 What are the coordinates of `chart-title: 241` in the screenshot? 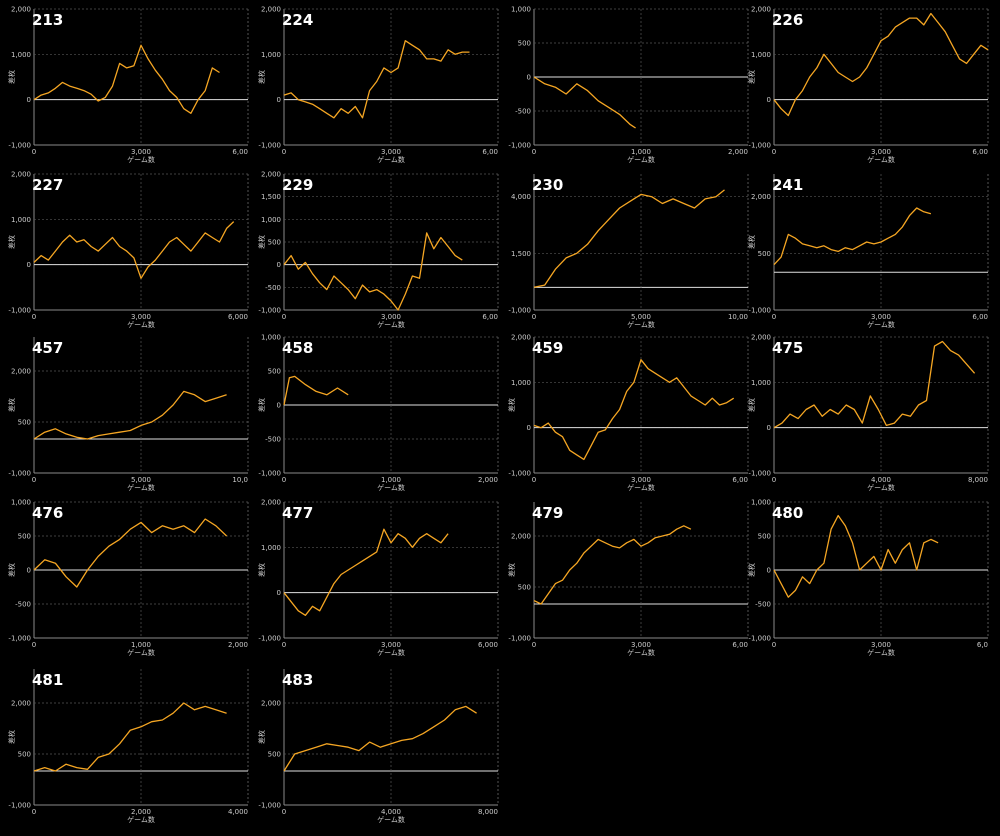 It's located at (788, 185).